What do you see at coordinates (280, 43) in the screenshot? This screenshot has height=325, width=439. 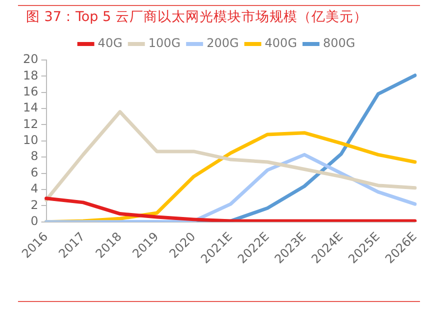 I see `legend-label: 400G` at bounding box center [280, 43].